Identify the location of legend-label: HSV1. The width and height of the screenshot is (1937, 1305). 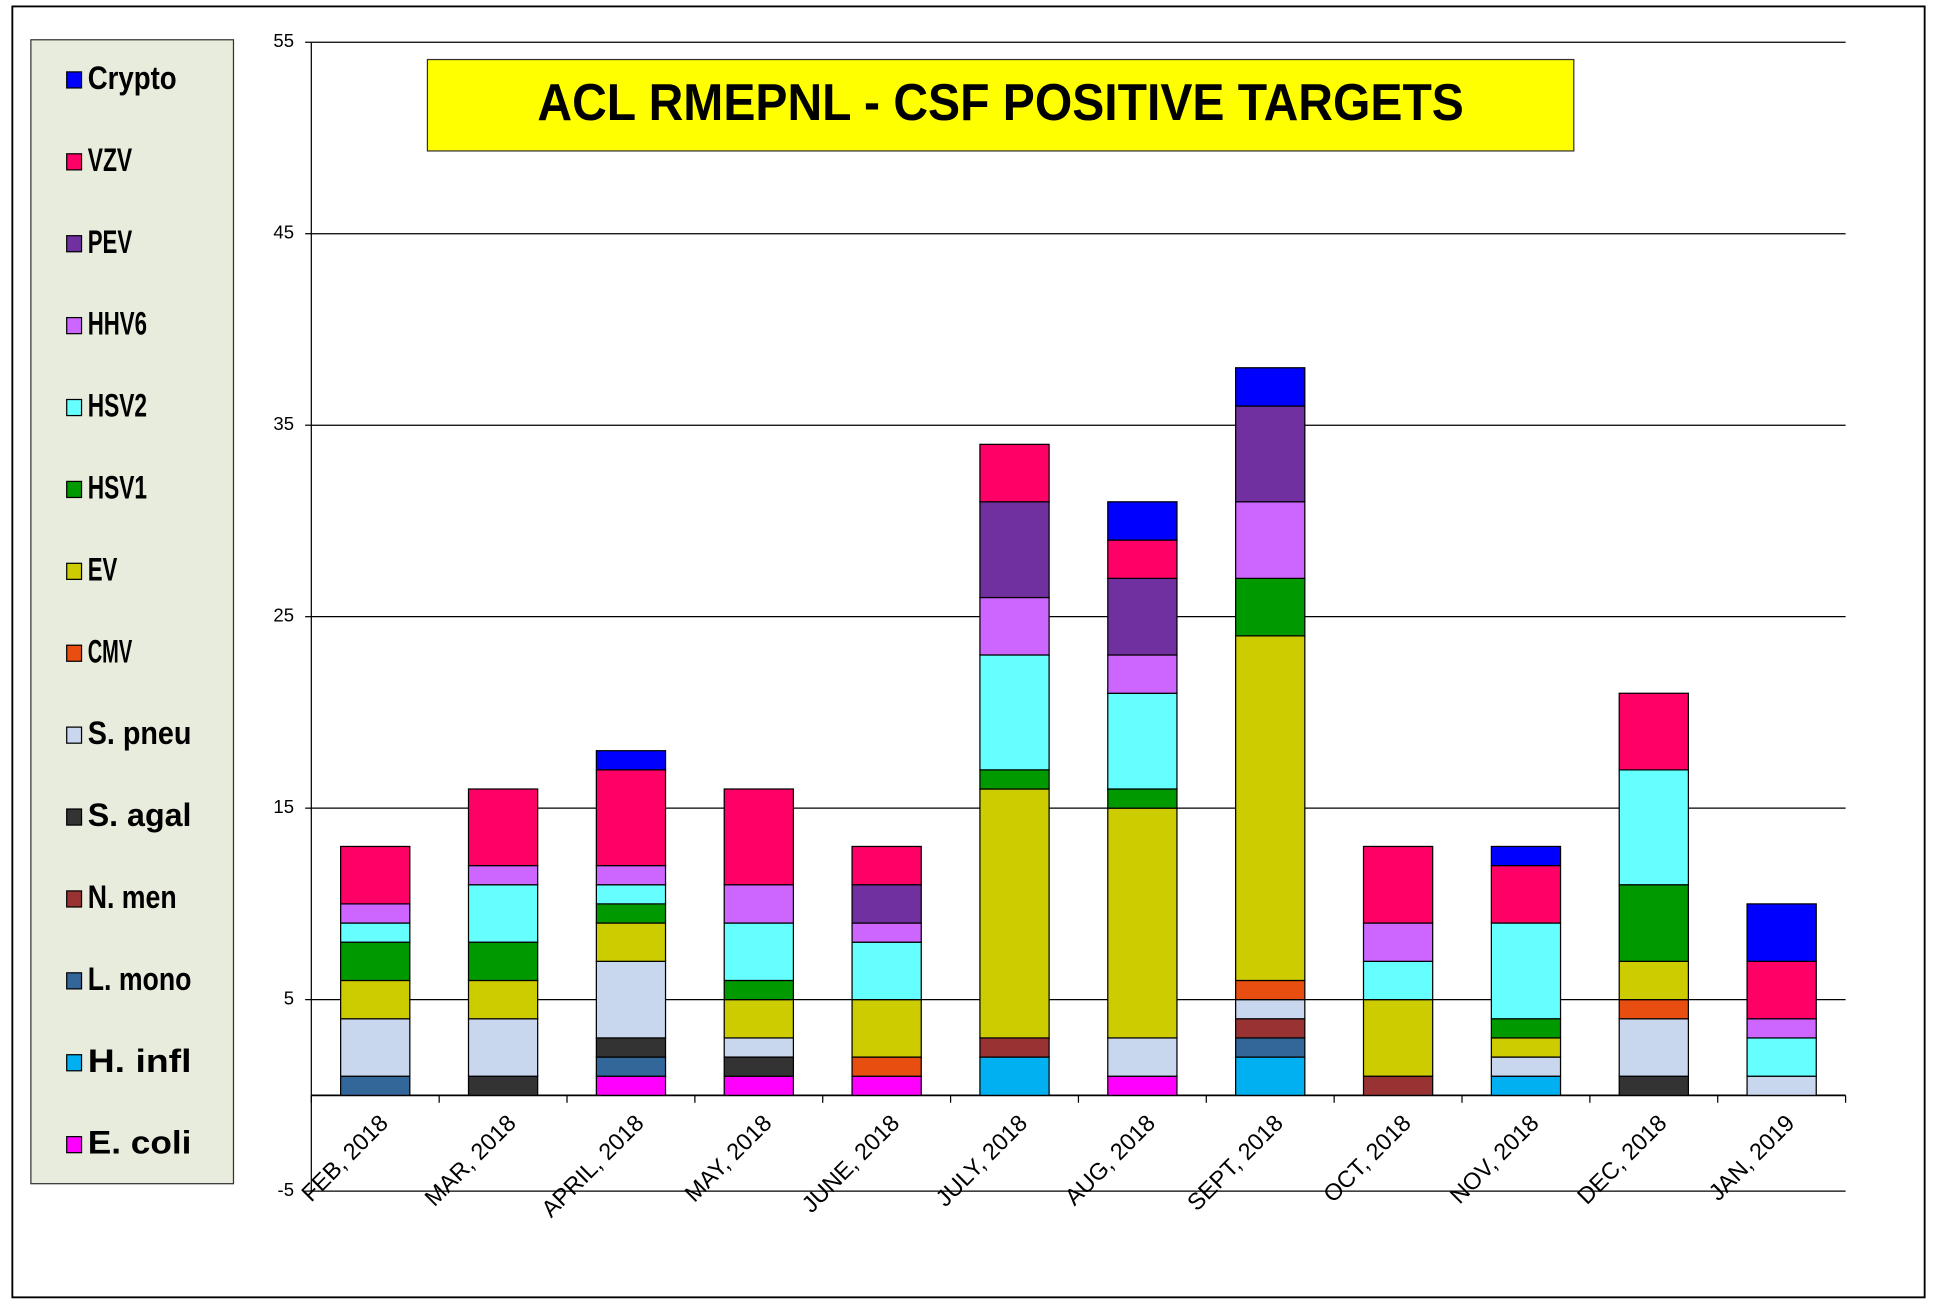
(117, 488).